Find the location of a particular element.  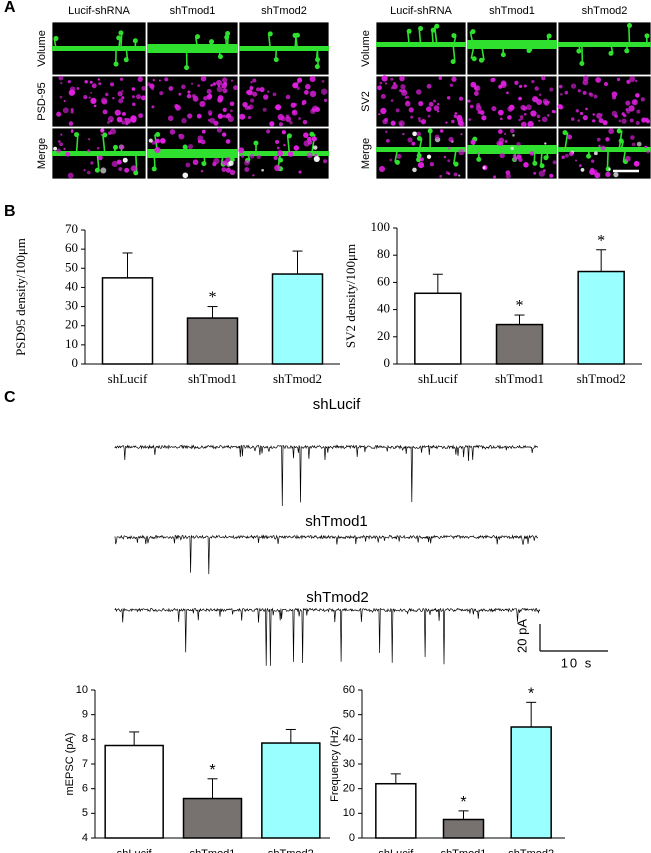

y-axis-label: SV2 density/100μm is located at coordinates (350, 296).